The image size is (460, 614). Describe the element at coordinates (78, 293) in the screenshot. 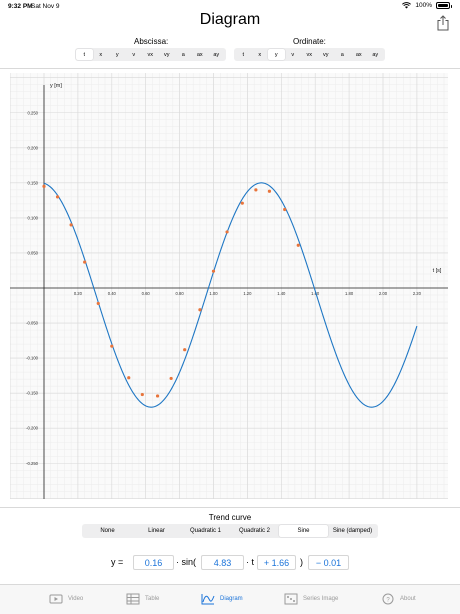

I see `x-tick-label: 0.20` at that location.